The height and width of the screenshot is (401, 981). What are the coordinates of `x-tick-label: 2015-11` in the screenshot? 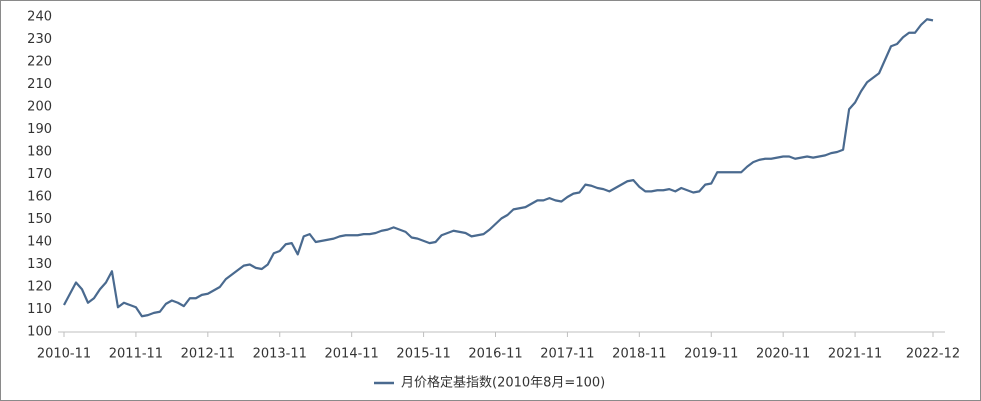 It's located at (423, 354).